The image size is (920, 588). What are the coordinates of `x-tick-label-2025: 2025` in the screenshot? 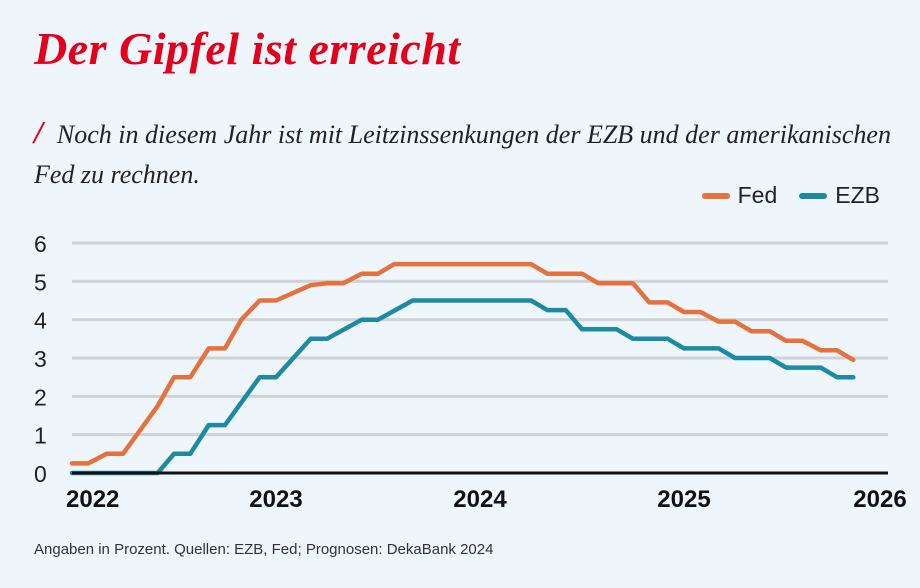 It's located at (683, 499).